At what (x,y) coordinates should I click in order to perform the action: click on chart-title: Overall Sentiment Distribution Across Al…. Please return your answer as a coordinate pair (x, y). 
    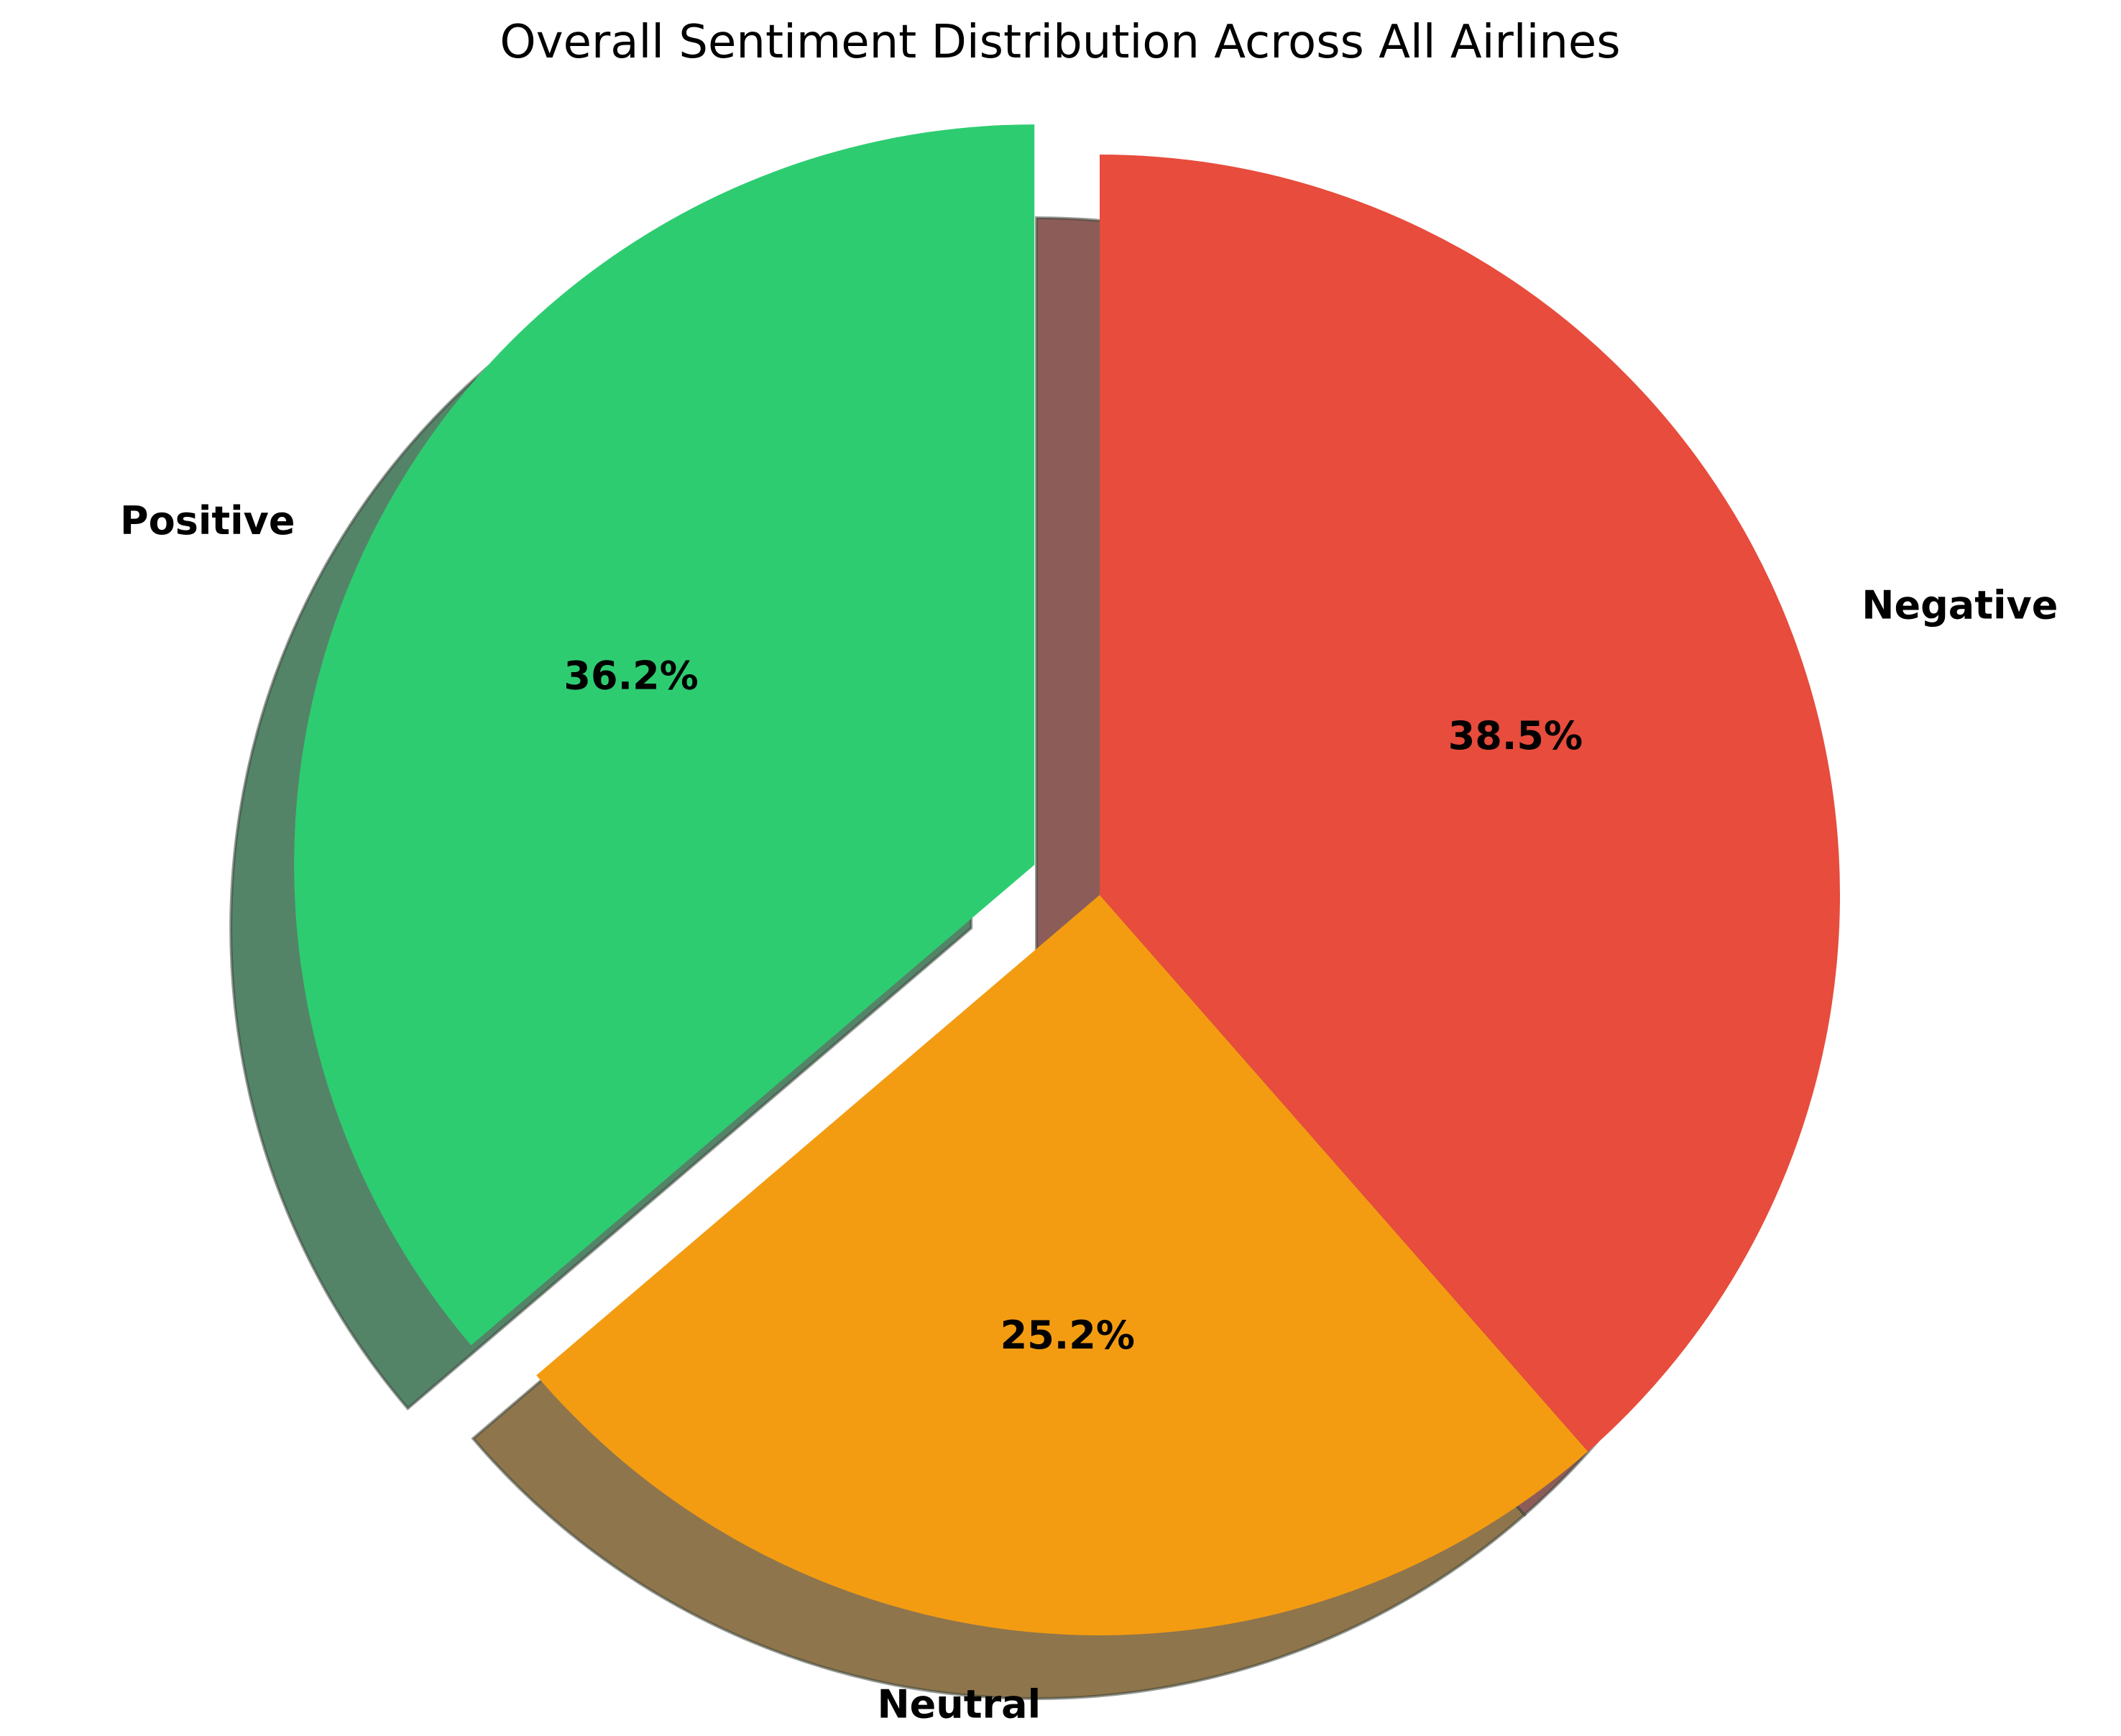
    Looking at the image, I should click on (1060, 42).